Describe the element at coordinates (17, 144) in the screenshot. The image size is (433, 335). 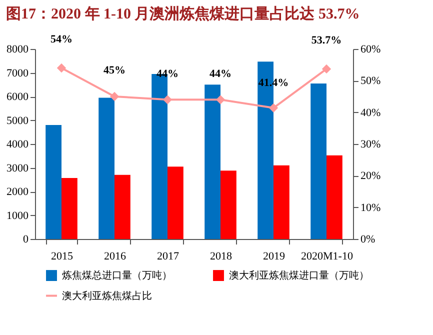
I see `y-tick-label: 4000` at that location.